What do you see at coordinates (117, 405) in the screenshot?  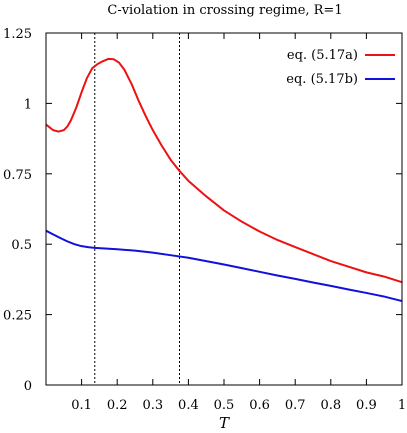 I see `x-tick-label-1: 0.2` at bounding box center [117, 405].